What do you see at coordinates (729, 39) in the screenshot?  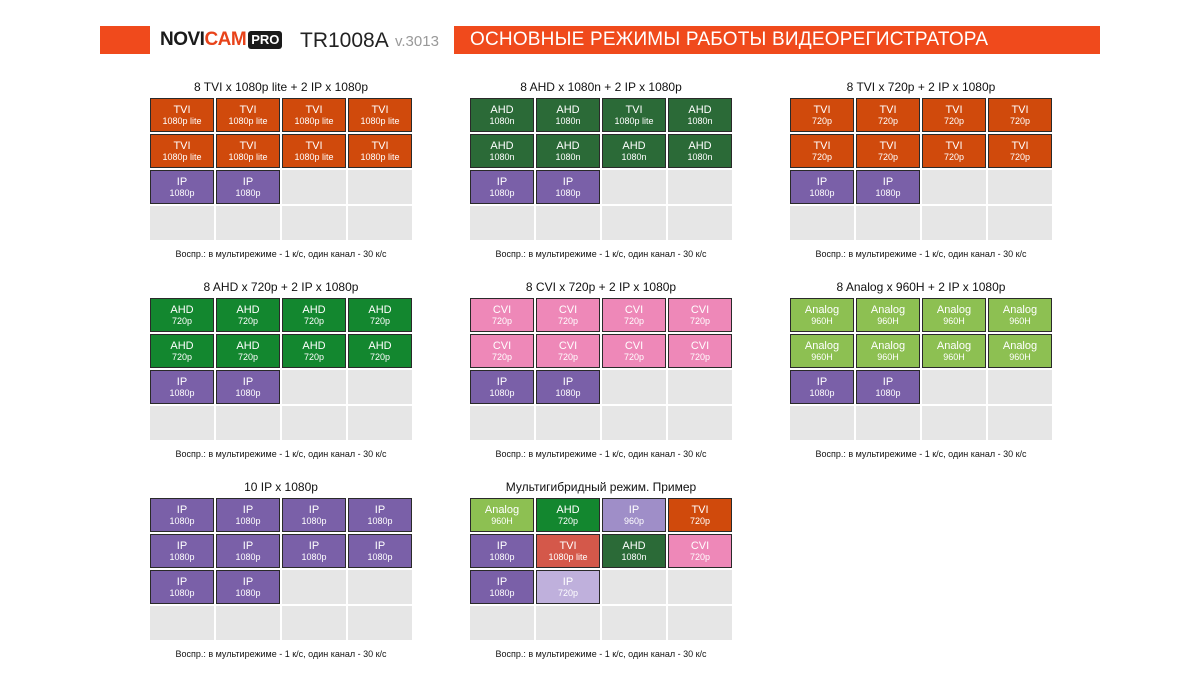 I see `page-title: ОСНОВНЫЕ РЕЖИМЫ РАБОТЫ ВИДЕОРЕГИСТРАТОРА` at bounding box center [729, 39].